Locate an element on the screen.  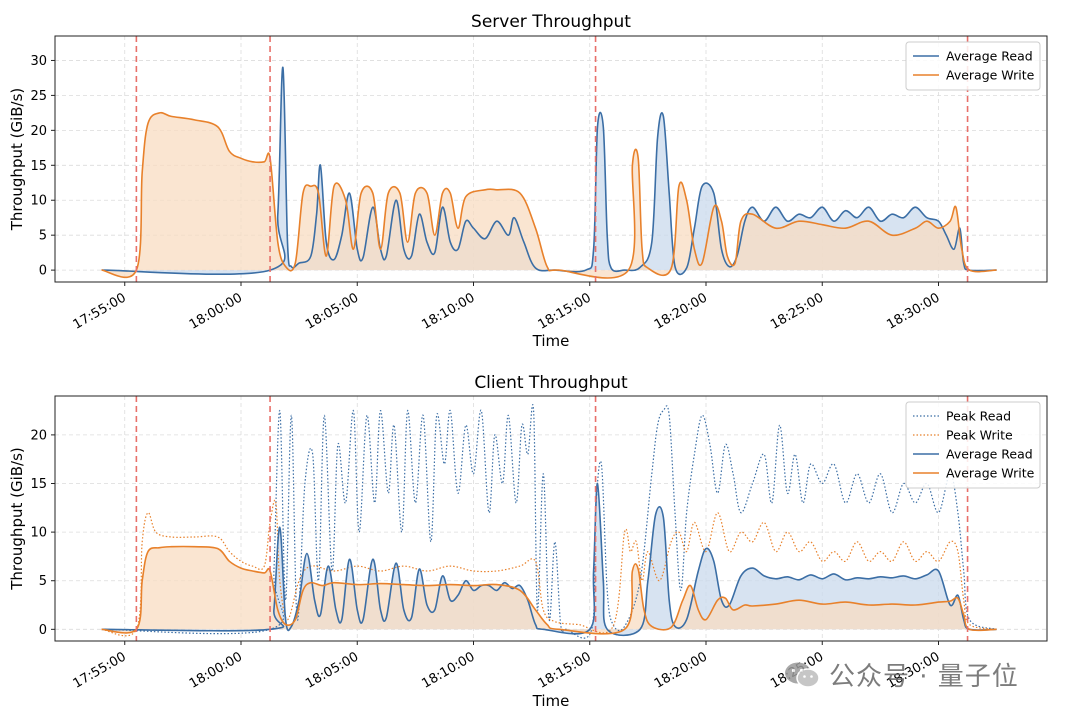
chart-title: Client Throughput is located at coordinates (551, 383).